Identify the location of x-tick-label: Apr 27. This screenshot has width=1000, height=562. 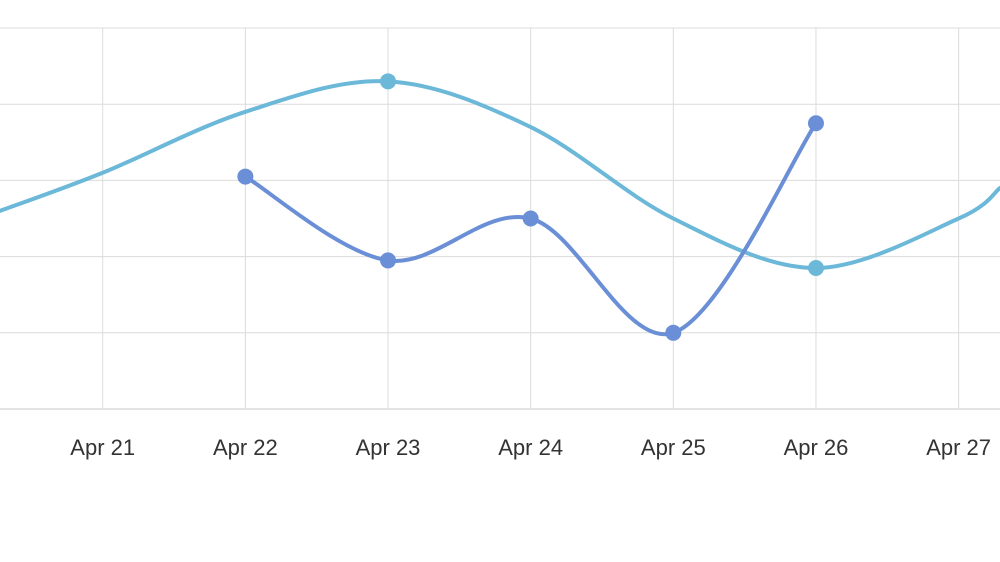
(958, 447).